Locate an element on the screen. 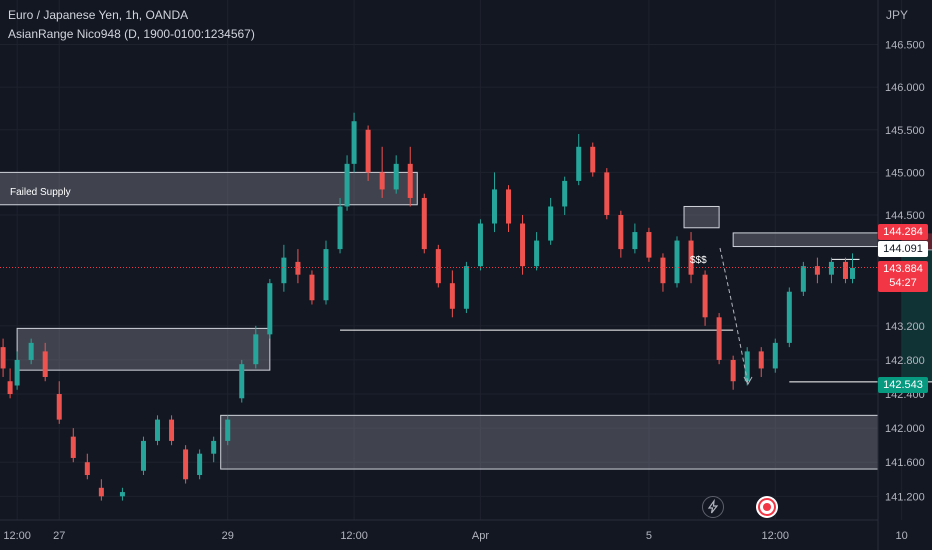  target-price-tag: 142.543 is located at coordinates (903, 385).